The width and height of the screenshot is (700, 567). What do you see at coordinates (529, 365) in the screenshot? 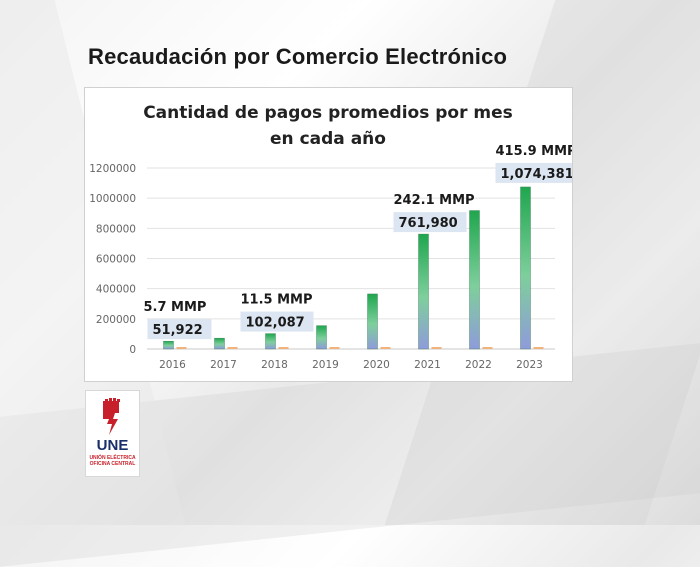
I see `x-tick-label: 2023` at bounding box center [529, 365].